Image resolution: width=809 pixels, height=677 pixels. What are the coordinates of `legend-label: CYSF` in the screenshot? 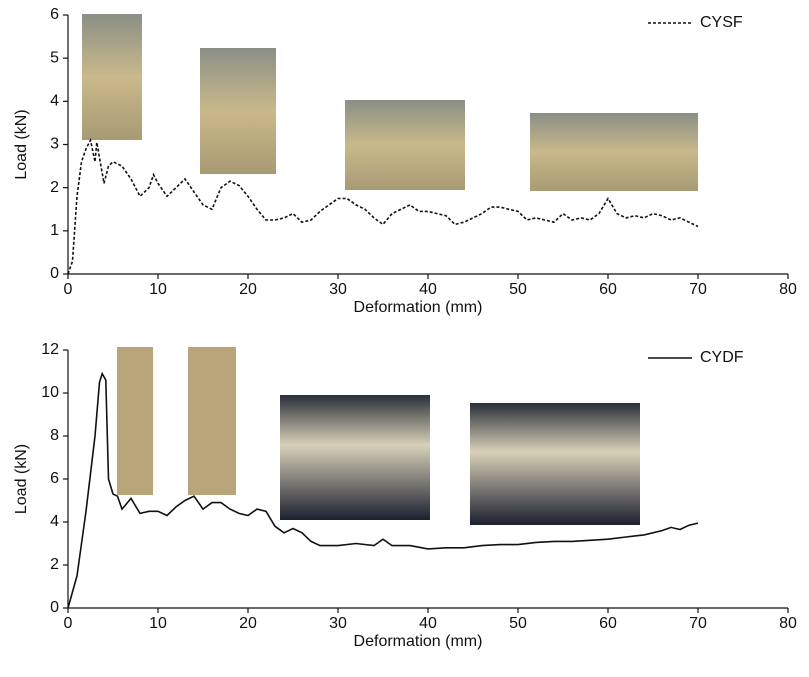 It's located at (721, 22).